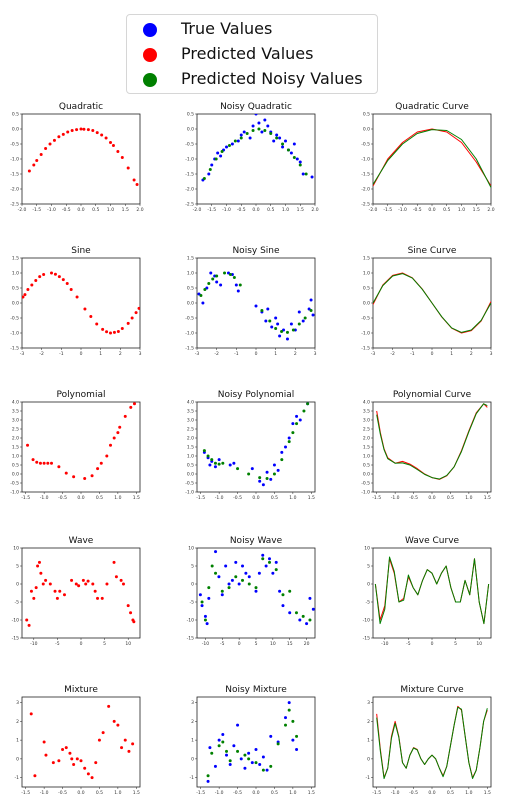  I want to click on y-tick-label: 0, so click(192, 759).